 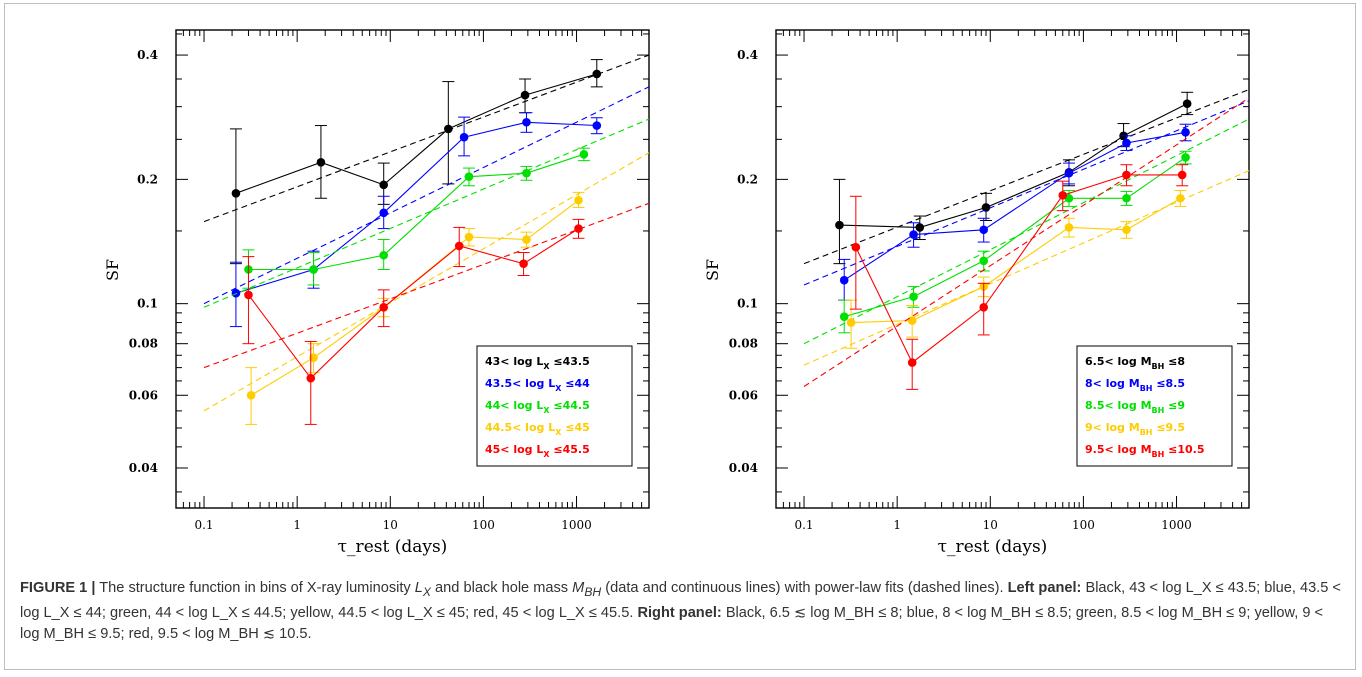 What do you see at coordinates (514, 361) in the screenshot?
I see `legend-text: 43< log L` at bounding box center [514, 361].